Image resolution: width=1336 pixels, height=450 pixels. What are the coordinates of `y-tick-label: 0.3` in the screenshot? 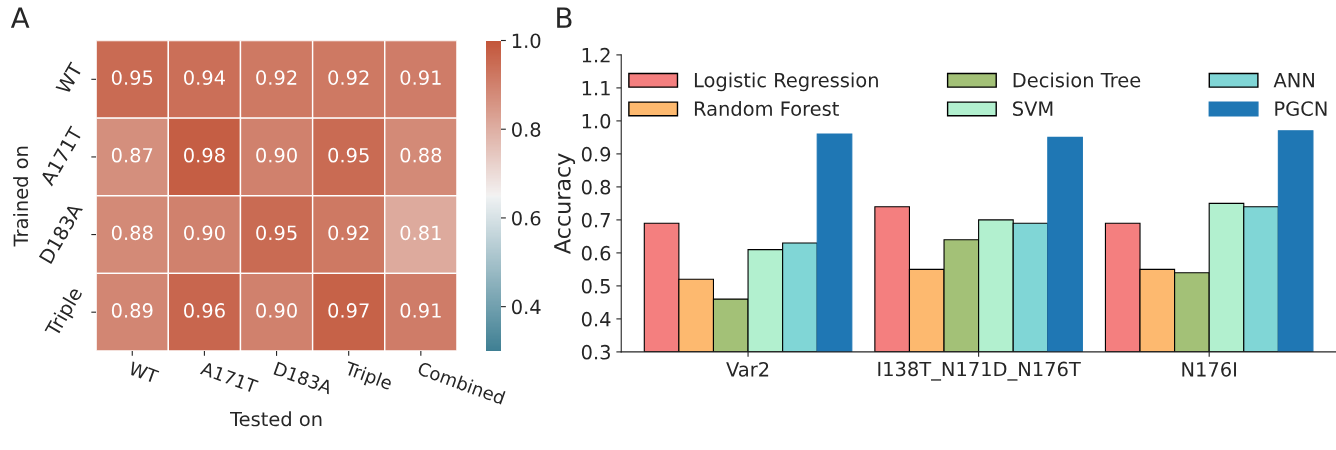 It's located at (595, 352).